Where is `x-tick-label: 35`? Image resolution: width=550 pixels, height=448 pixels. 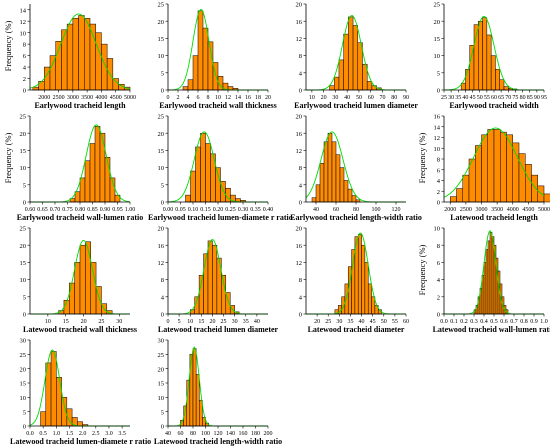 x-tick-label: 35 is located at coordinates (458, 98).